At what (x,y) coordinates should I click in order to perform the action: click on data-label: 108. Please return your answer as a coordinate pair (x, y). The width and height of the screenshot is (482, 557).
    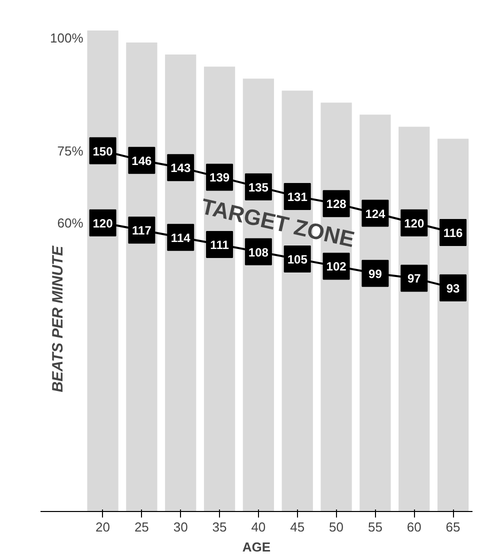
    Looking at the image, I should click on (258, 252).